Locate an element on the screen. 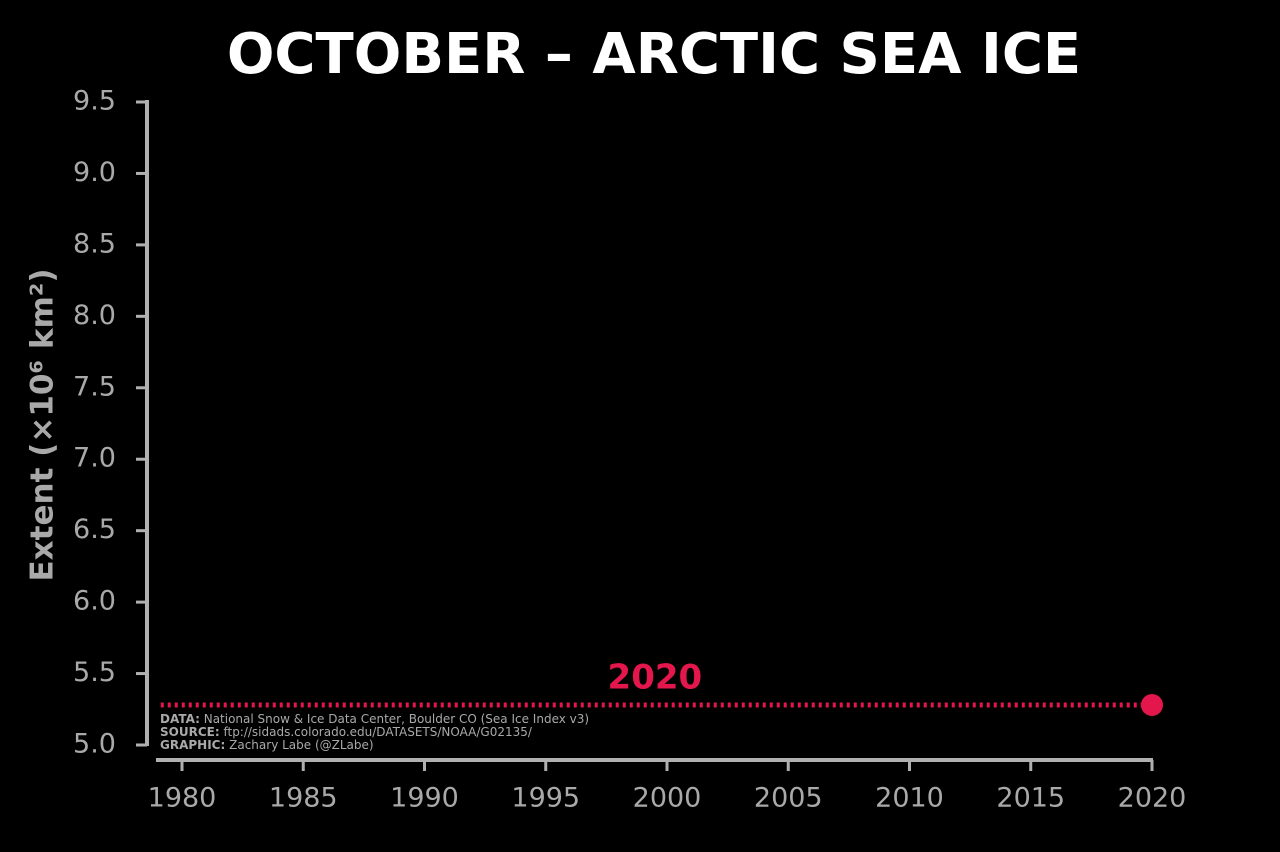 The image size is (1280, 852). y-tick-label: 8.5 is located at coordinates (94, 243).